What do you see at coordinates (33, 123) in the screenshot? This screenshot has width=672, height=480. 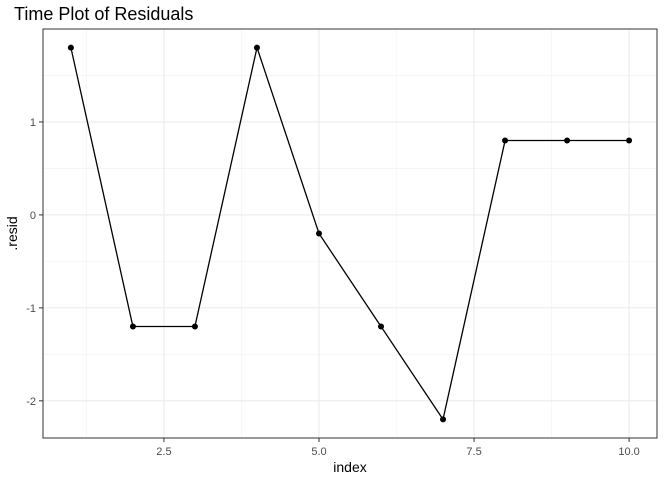 I see `y-tick-label: 1` at bounding box center [33, 123].